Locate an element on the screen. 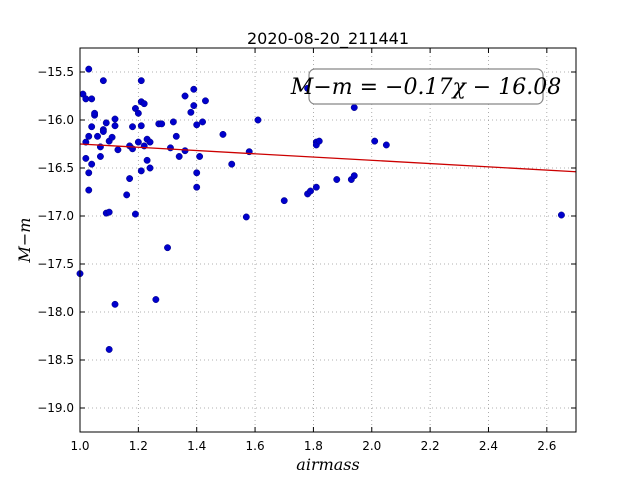 The width and height of the screenshot is (640, 480). x-tick-label: 1.4 is located at coordinates (196, 446).